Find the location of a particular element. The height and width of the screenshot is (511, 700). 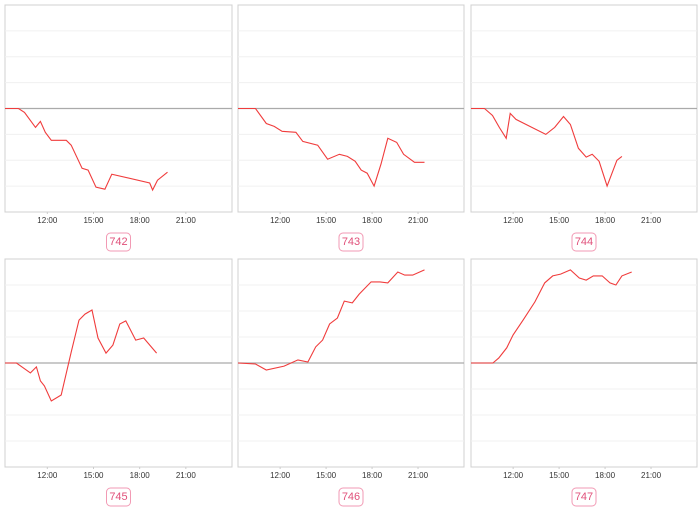

label-text: 746 is located at coordinates (351, 497).